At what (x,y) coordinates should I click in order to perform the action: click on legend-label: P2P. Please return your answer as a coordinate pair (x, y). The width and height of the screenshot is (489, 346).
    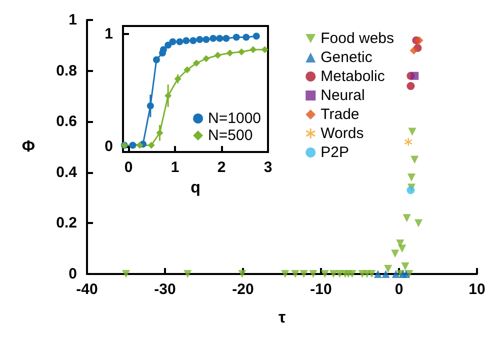
    Looking at the image, I should click on (334, 152).